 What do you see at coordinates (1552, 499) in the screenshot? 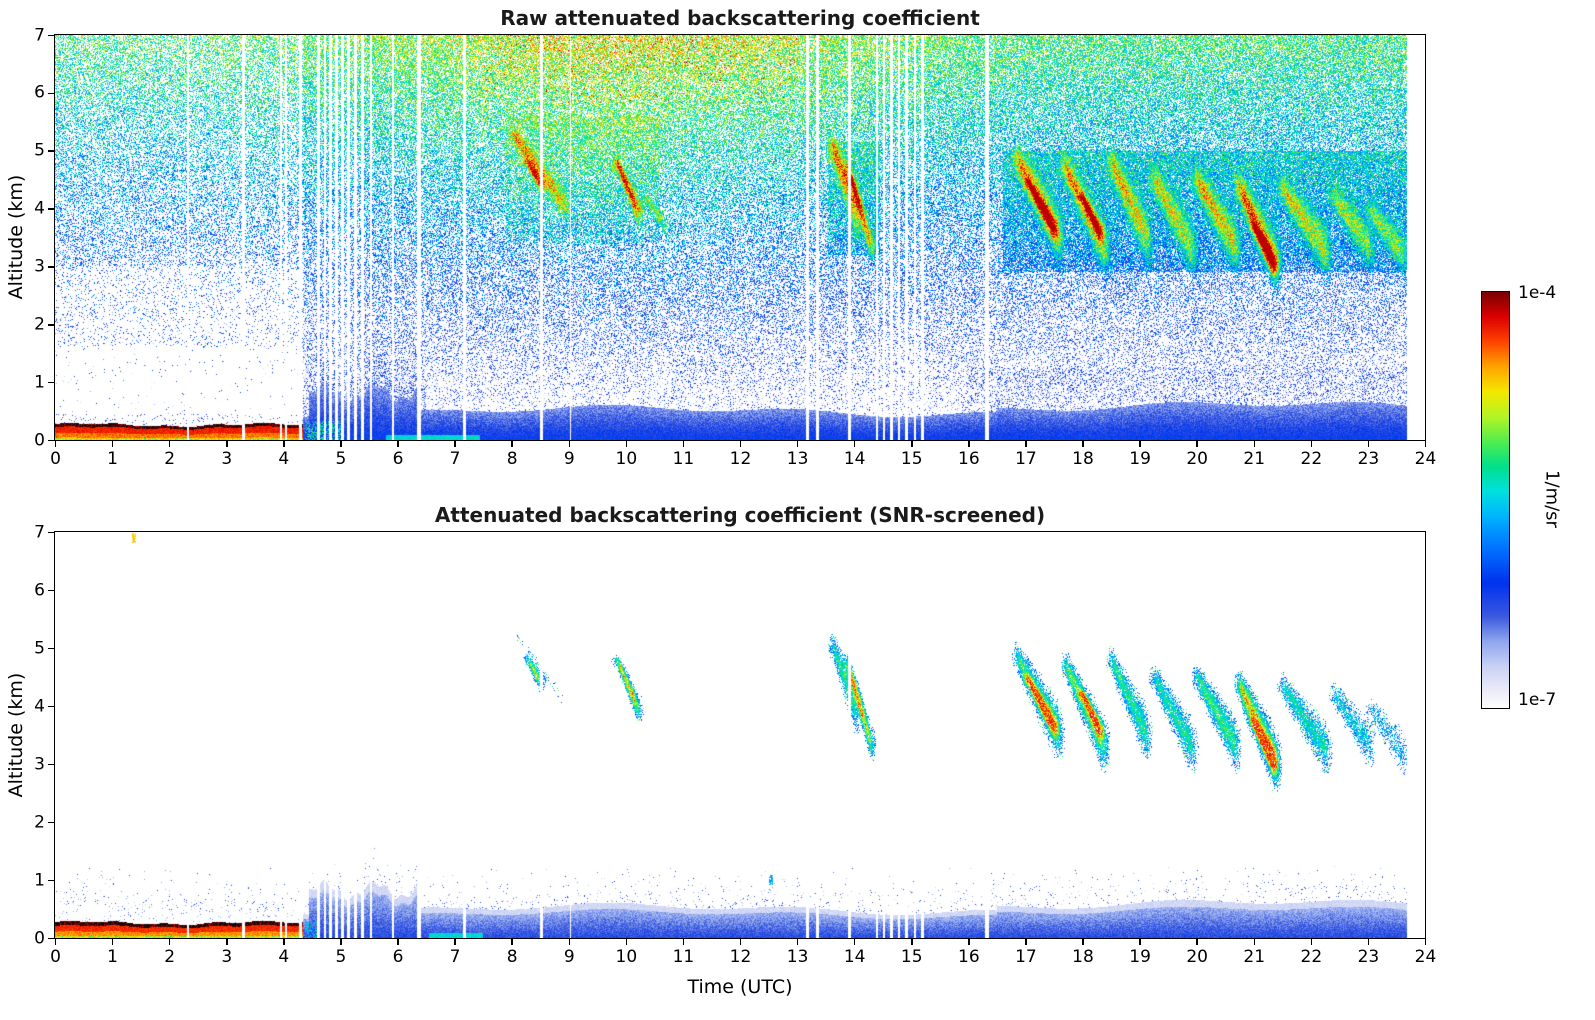
I see `colorbar-unit-label: 1/m/sr` at bounding box center [1552, 499].